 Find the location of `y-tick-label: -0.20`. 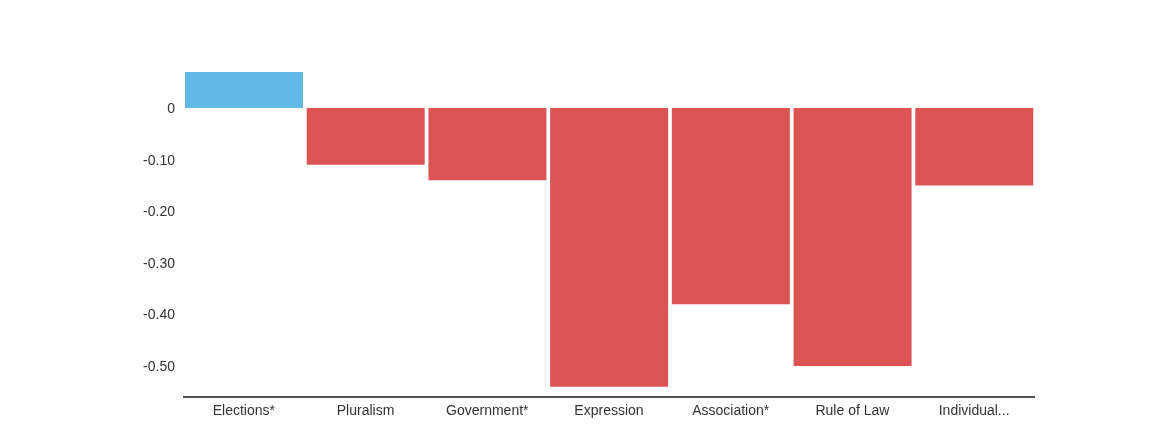

y-tick-label: -0.20 is located at coordinates (159, 211).